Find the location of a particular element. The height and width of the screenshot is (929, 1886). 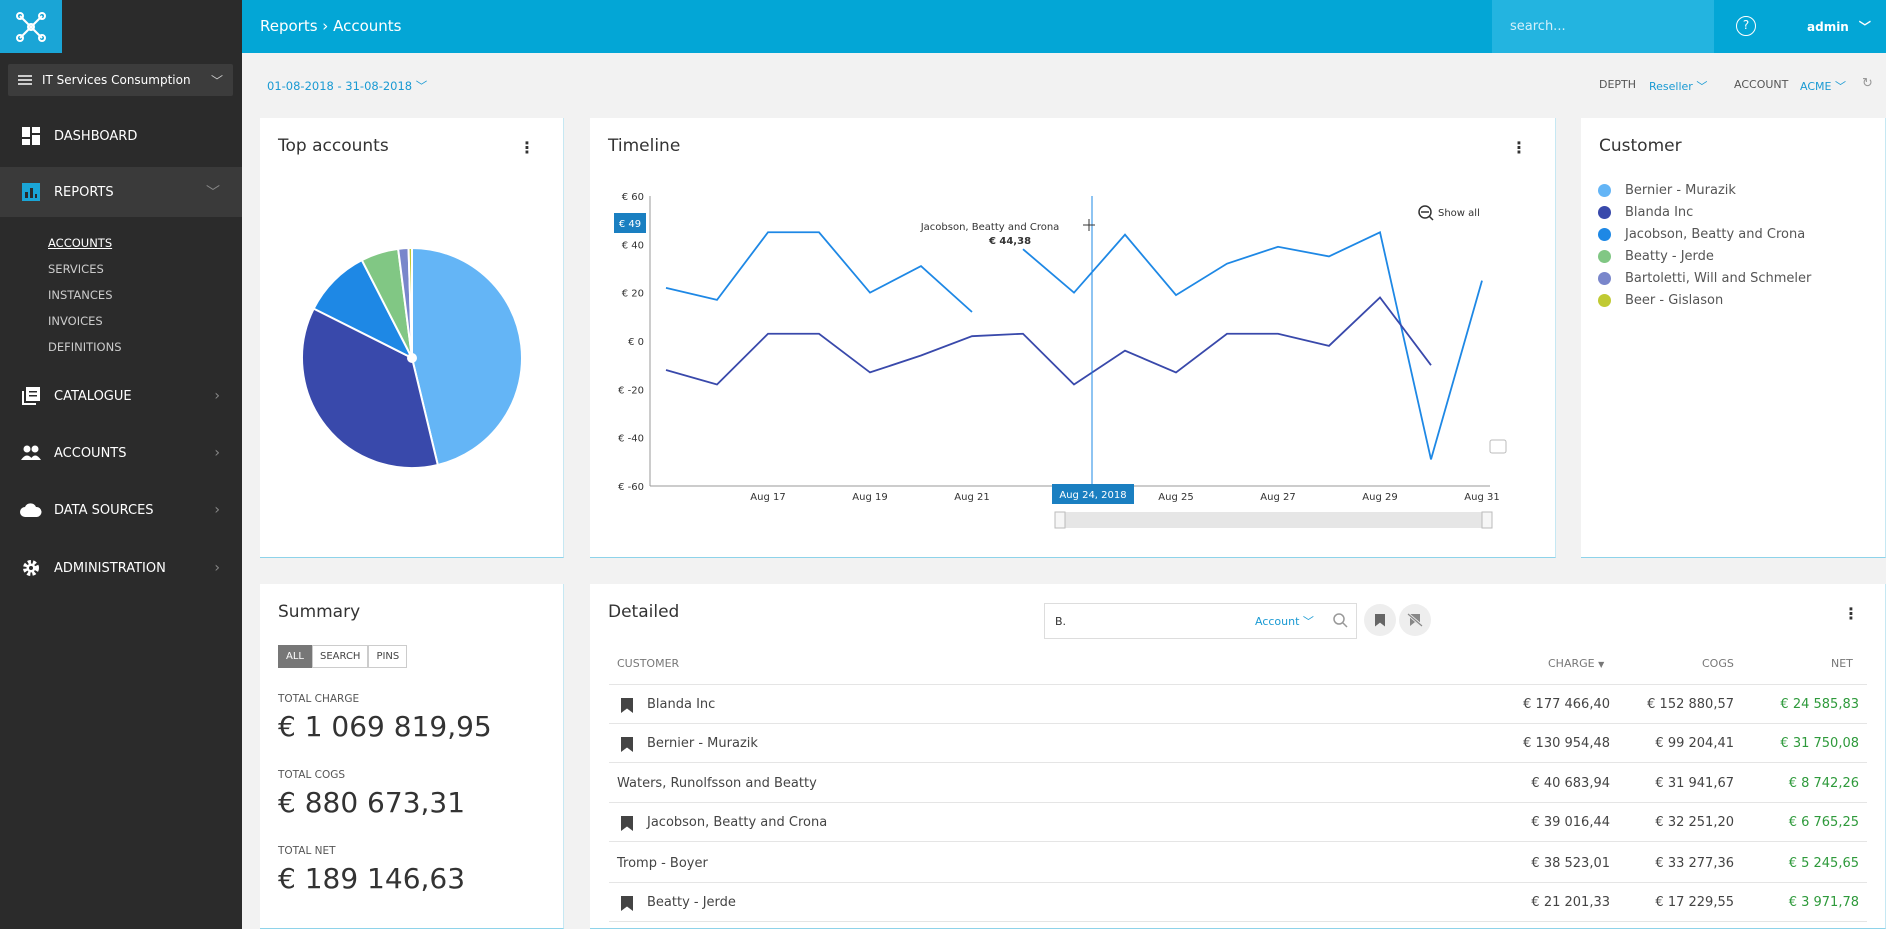

detail-search-input: B. Account ﹀ is located at coordinates (1200, 621).